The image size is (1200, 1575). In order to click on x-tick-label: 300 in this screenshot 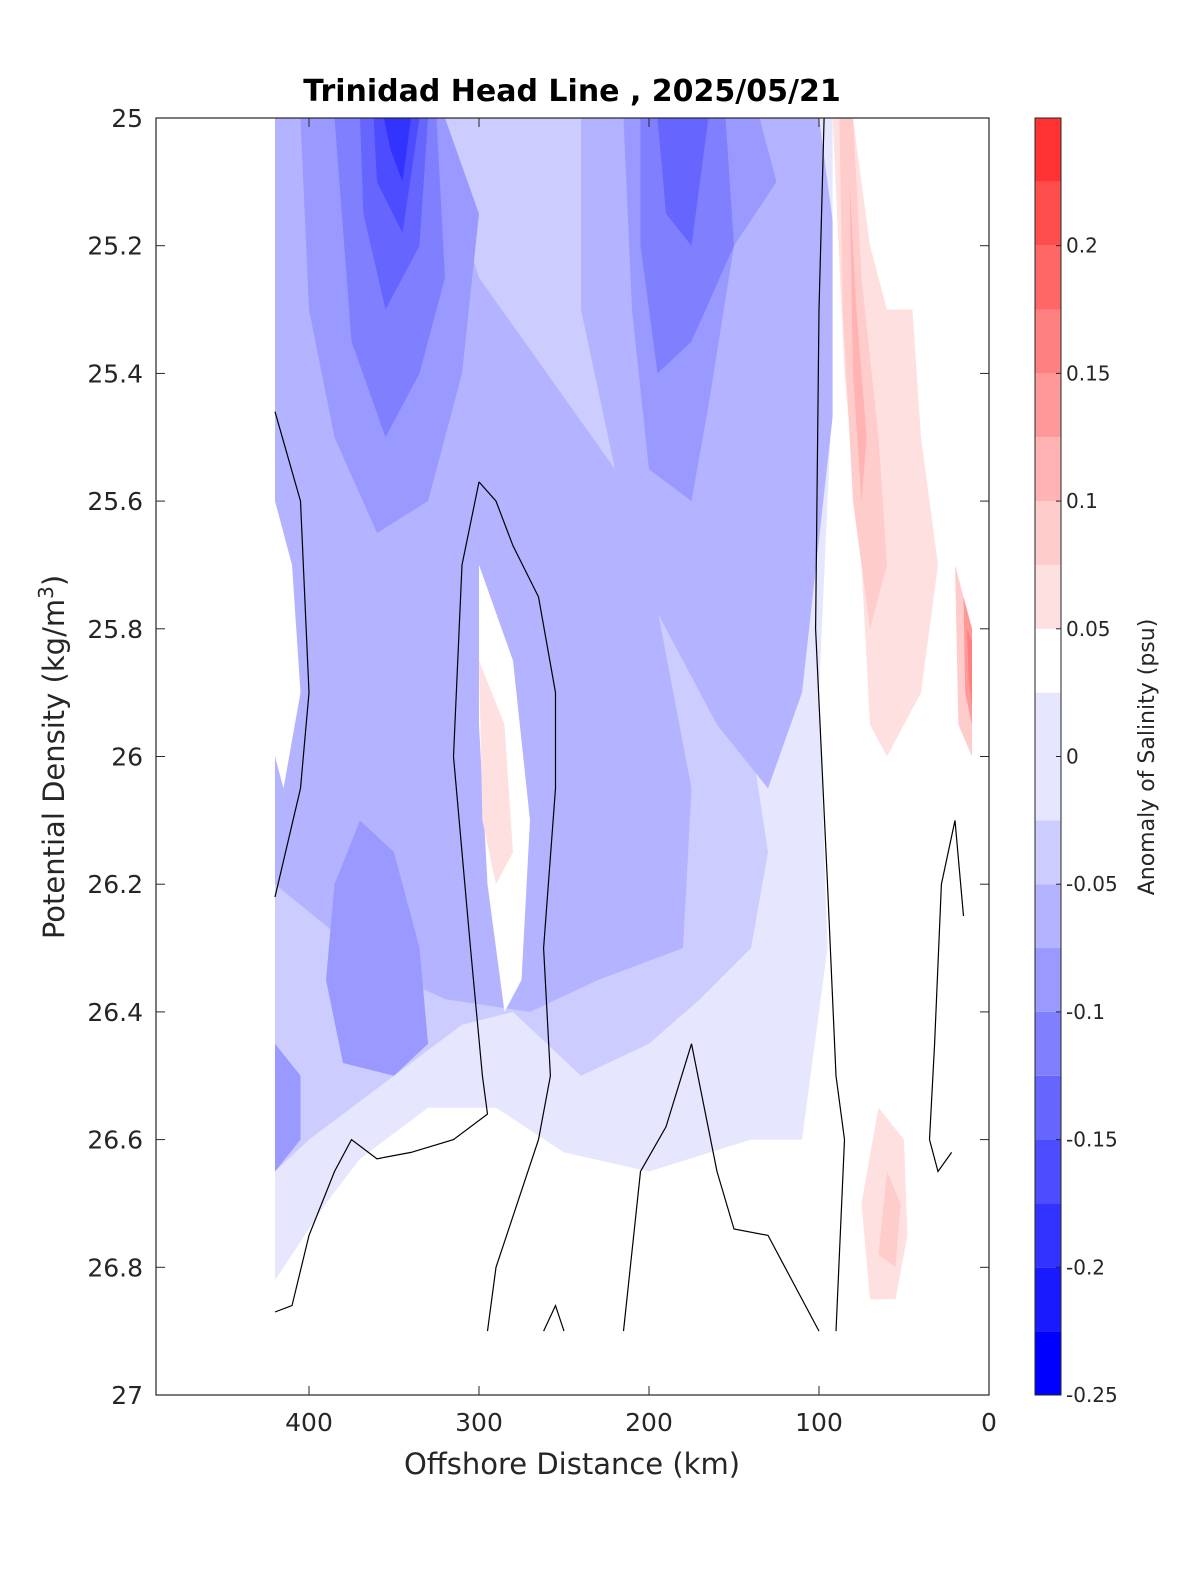, I will do `click(479, 1422)`.